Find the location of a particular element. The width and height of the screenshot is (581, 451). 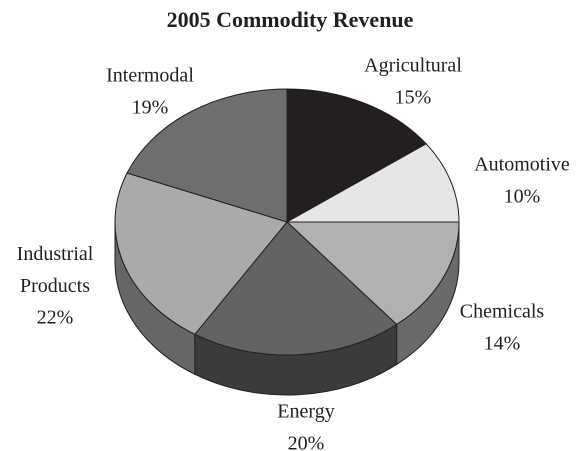

slice-label: Chemicals is located at coordinates (502, 312).